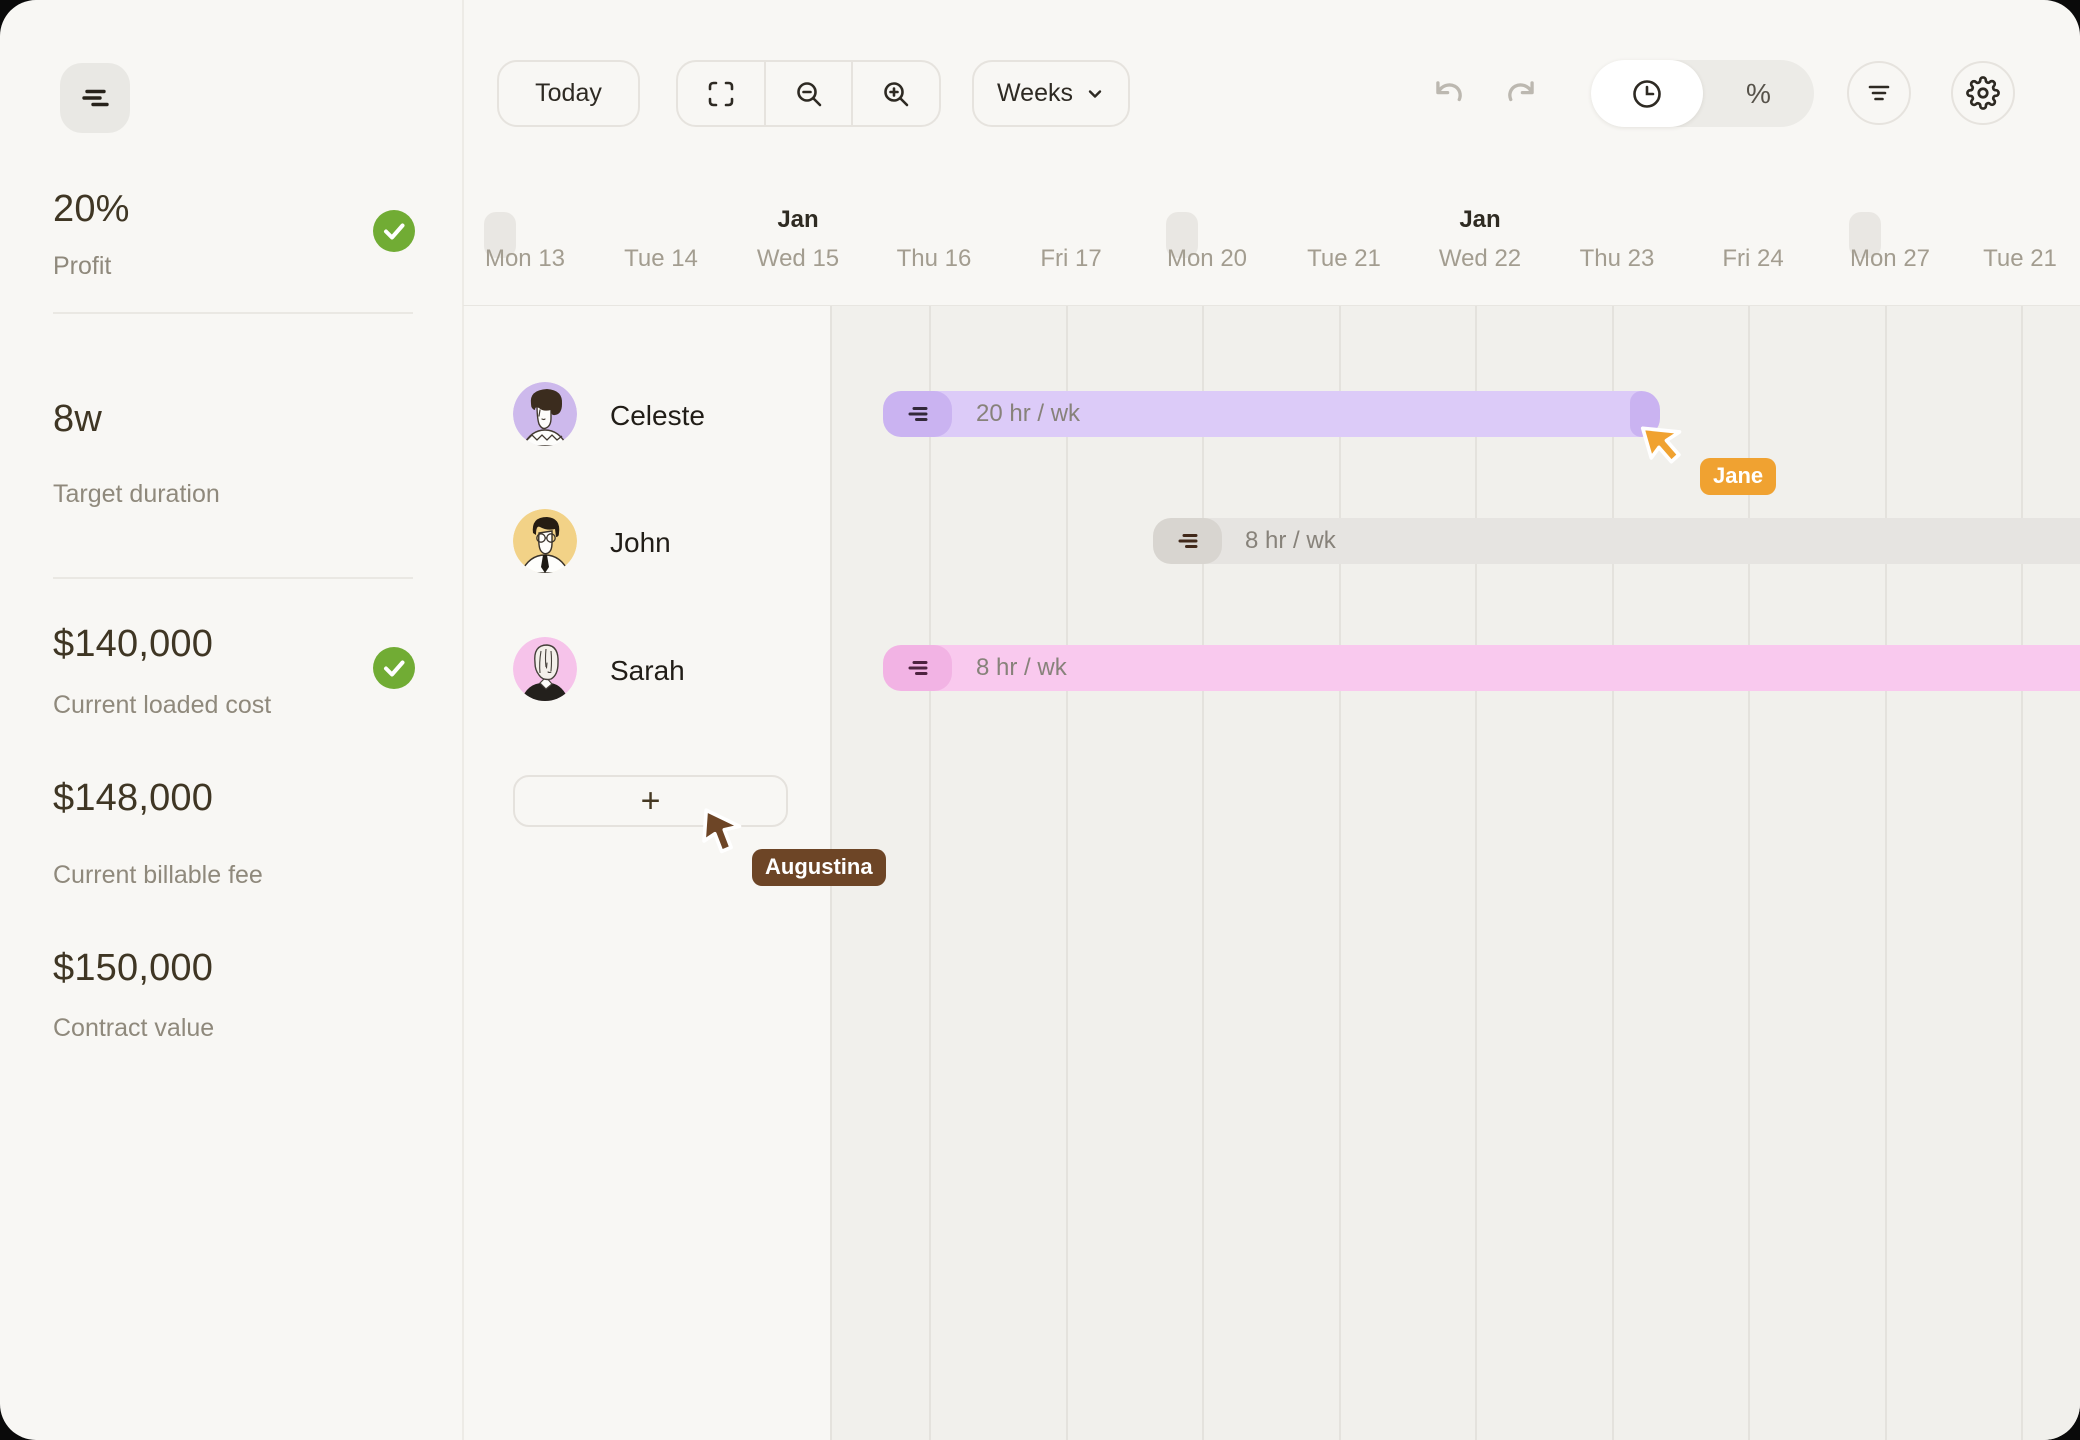  I want to click on day-label: Fri 24, so click(1753, 258).